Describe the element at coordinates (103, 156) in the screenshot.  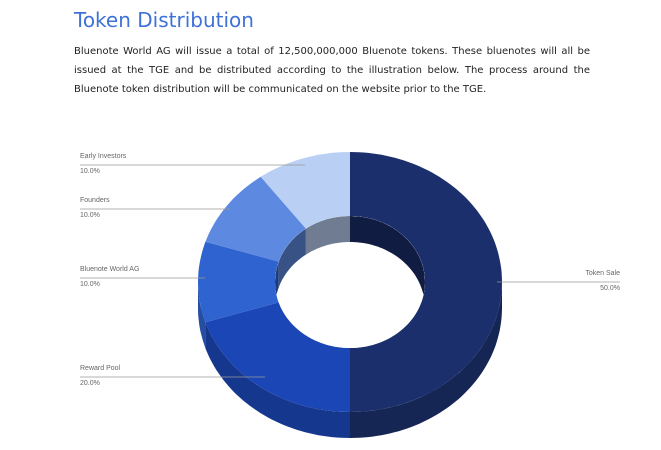
I see `slice-label: Early Investors` at that location.